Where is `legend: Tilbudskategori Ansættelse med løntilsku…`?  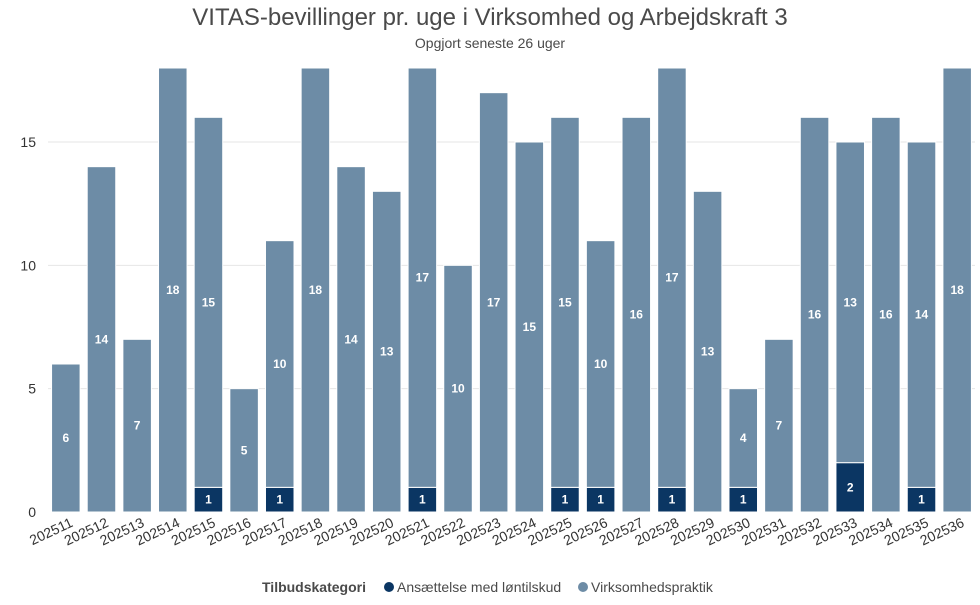
legend: Tilbudskategori Ansættelse med løntilsku… is located at coordinates (488, 587).